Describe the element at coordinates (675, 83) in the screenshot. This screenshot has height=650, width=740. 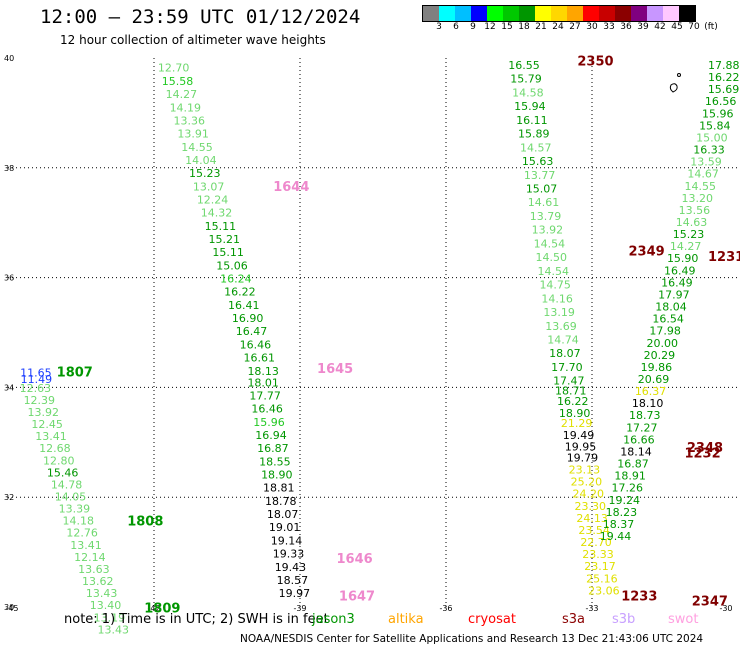
I see `island-outline` at that location.